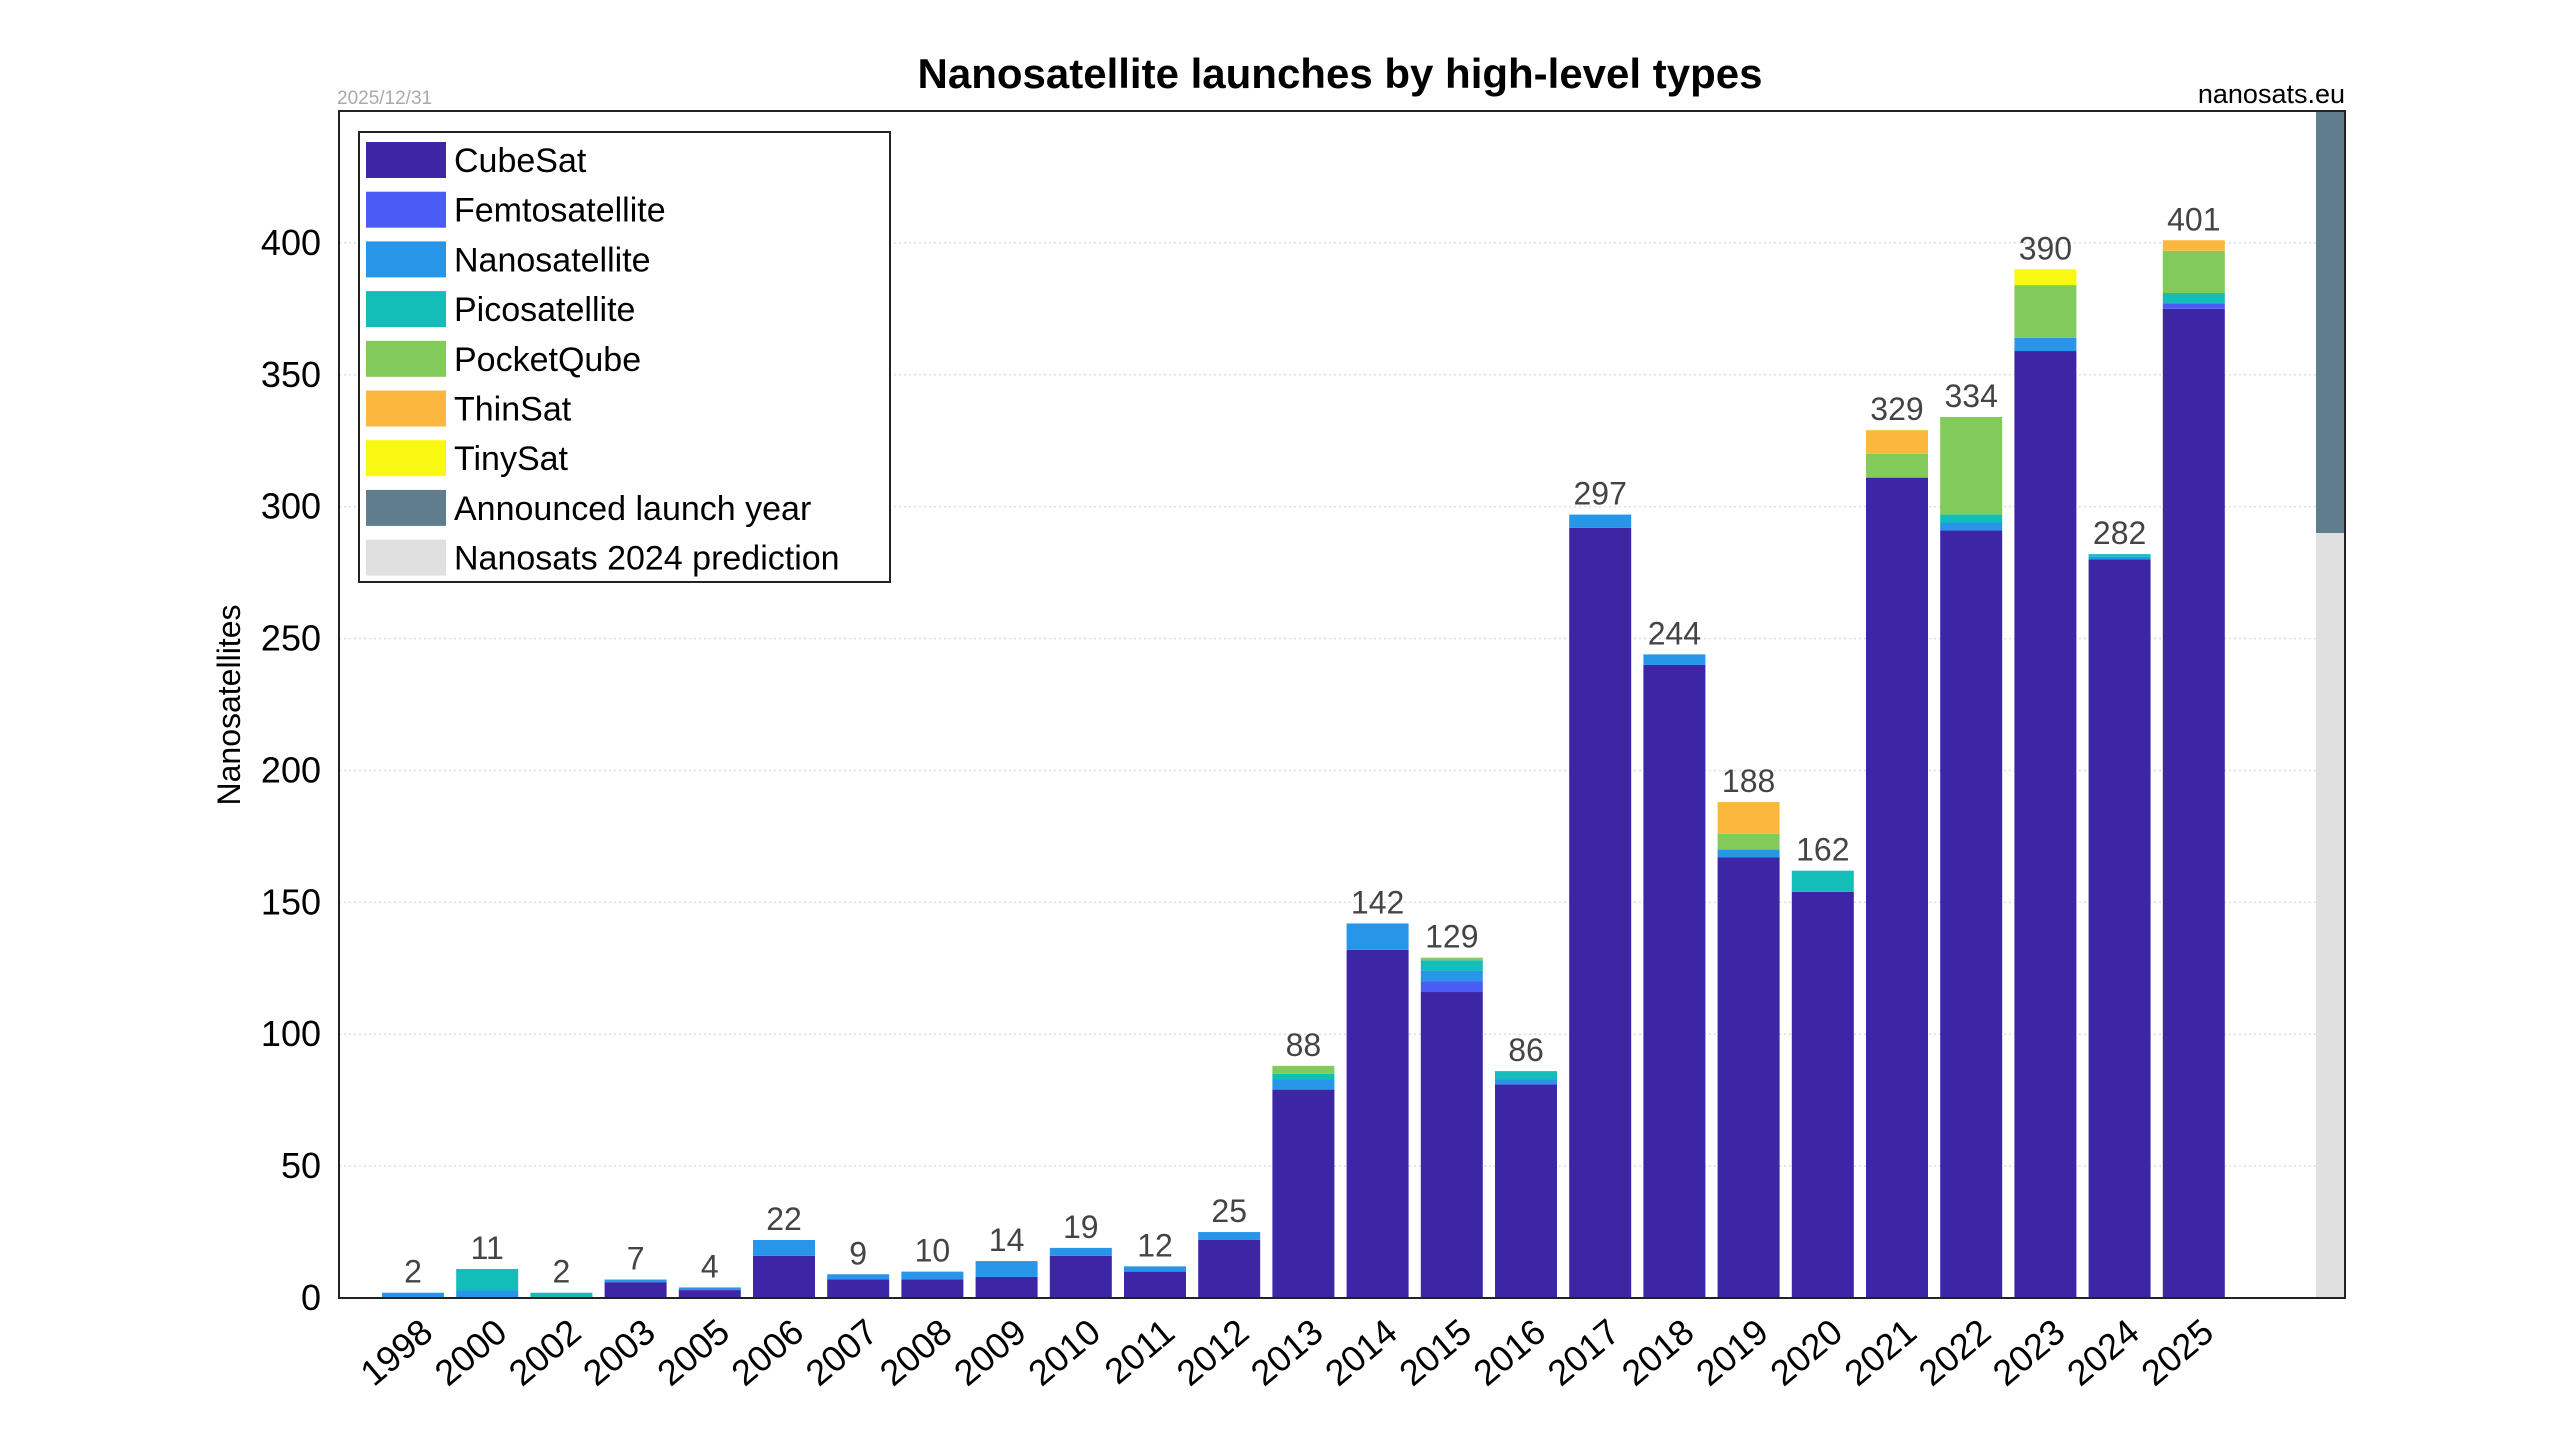  I want to click on total-label-2016: 86, so click(1526, 1050).